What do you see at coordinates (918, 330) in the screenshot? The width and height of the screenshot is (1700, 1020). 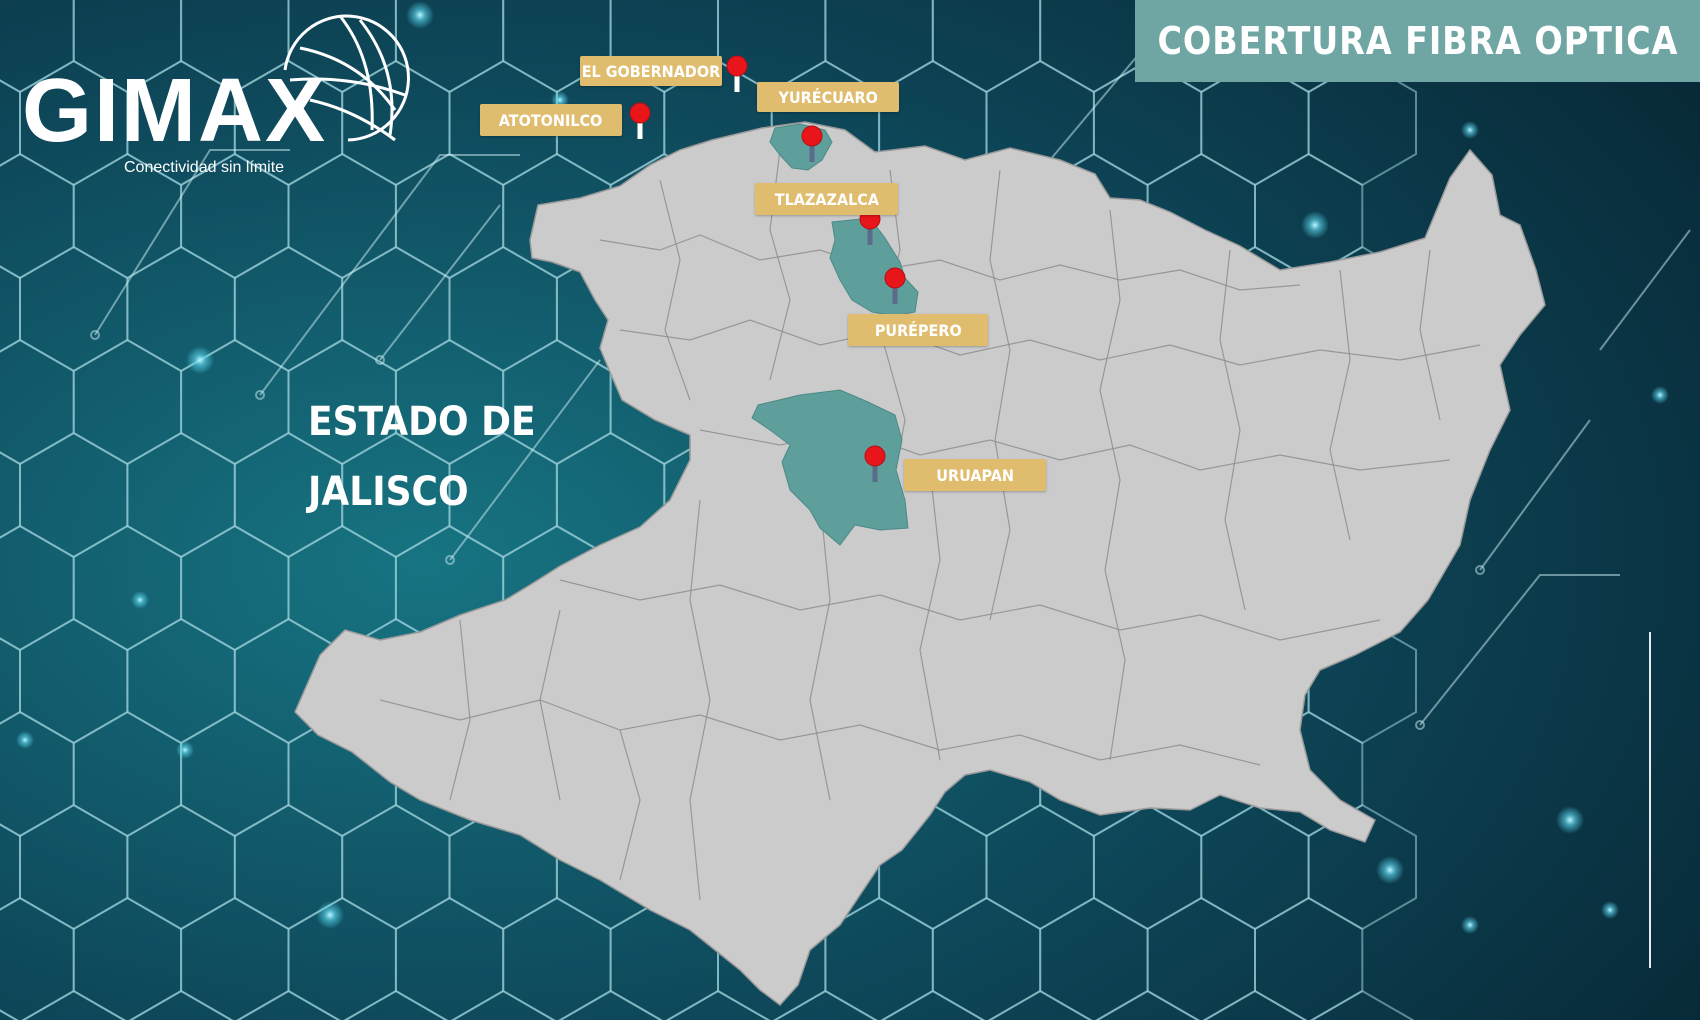 I see `location-label-purepero: PURÉPERO` at bounding box center [918, 330].